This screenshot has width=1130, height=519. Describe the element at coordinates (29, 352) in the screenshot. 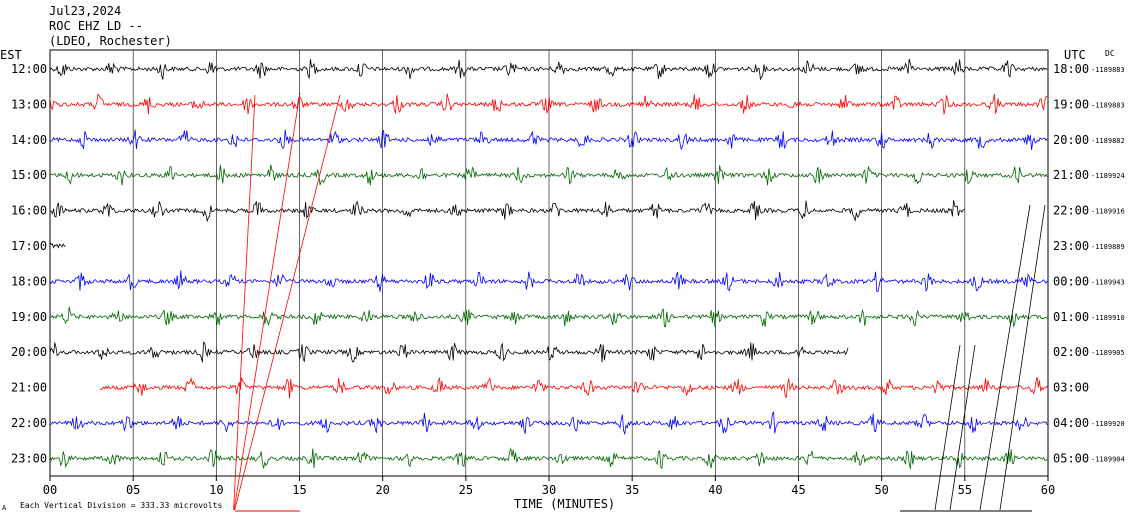

I see `est-hour-label: 20:00` at that location.